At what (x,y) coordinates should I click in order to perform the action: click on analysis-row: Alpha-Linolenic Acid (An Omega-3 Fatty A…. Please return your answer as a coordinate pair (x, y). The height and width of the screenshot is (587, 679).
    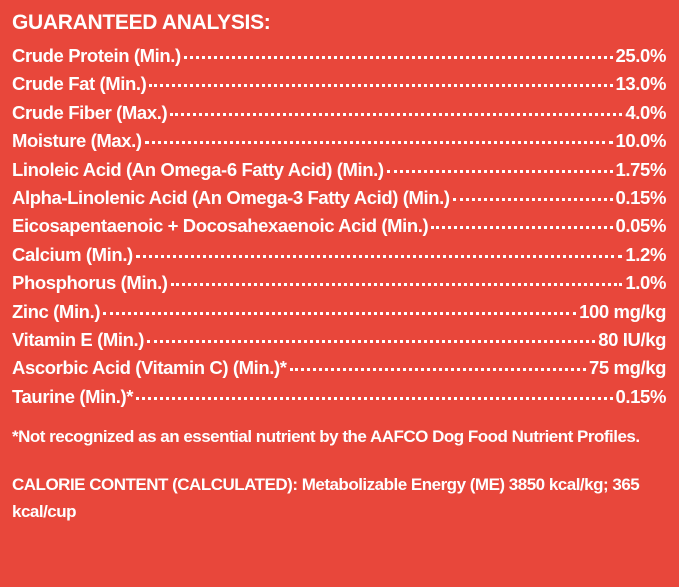
    Looking at the image, I should click on (339, 200).